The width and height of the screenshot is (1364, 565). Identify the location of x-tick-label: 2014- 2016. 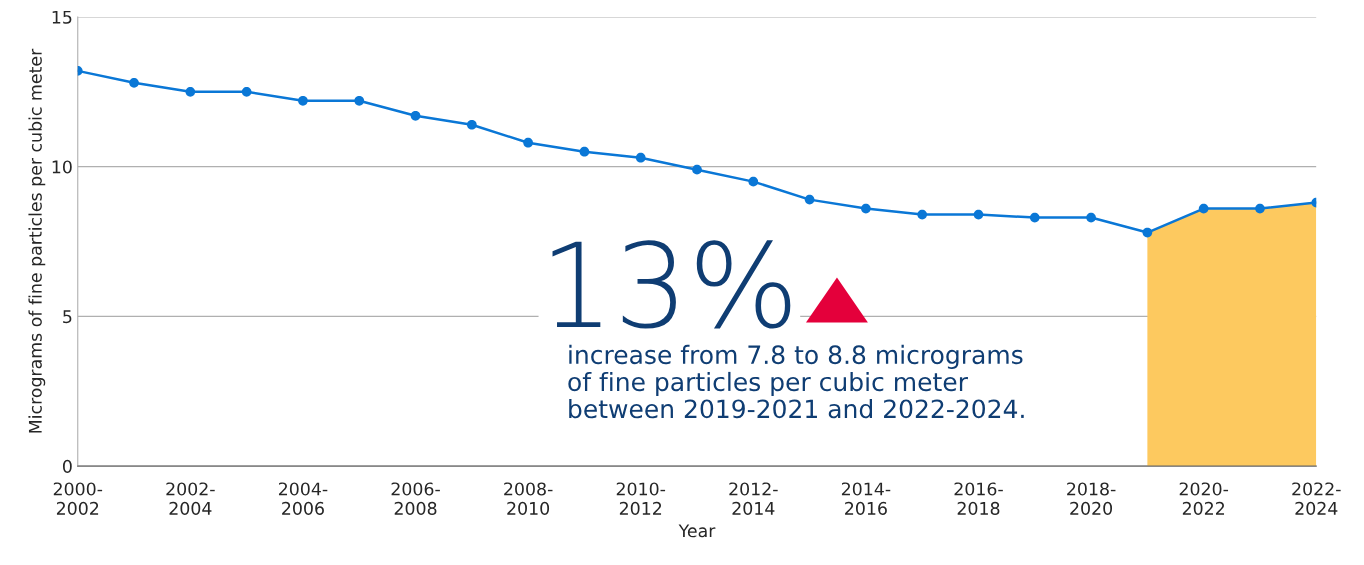
(866, 498).